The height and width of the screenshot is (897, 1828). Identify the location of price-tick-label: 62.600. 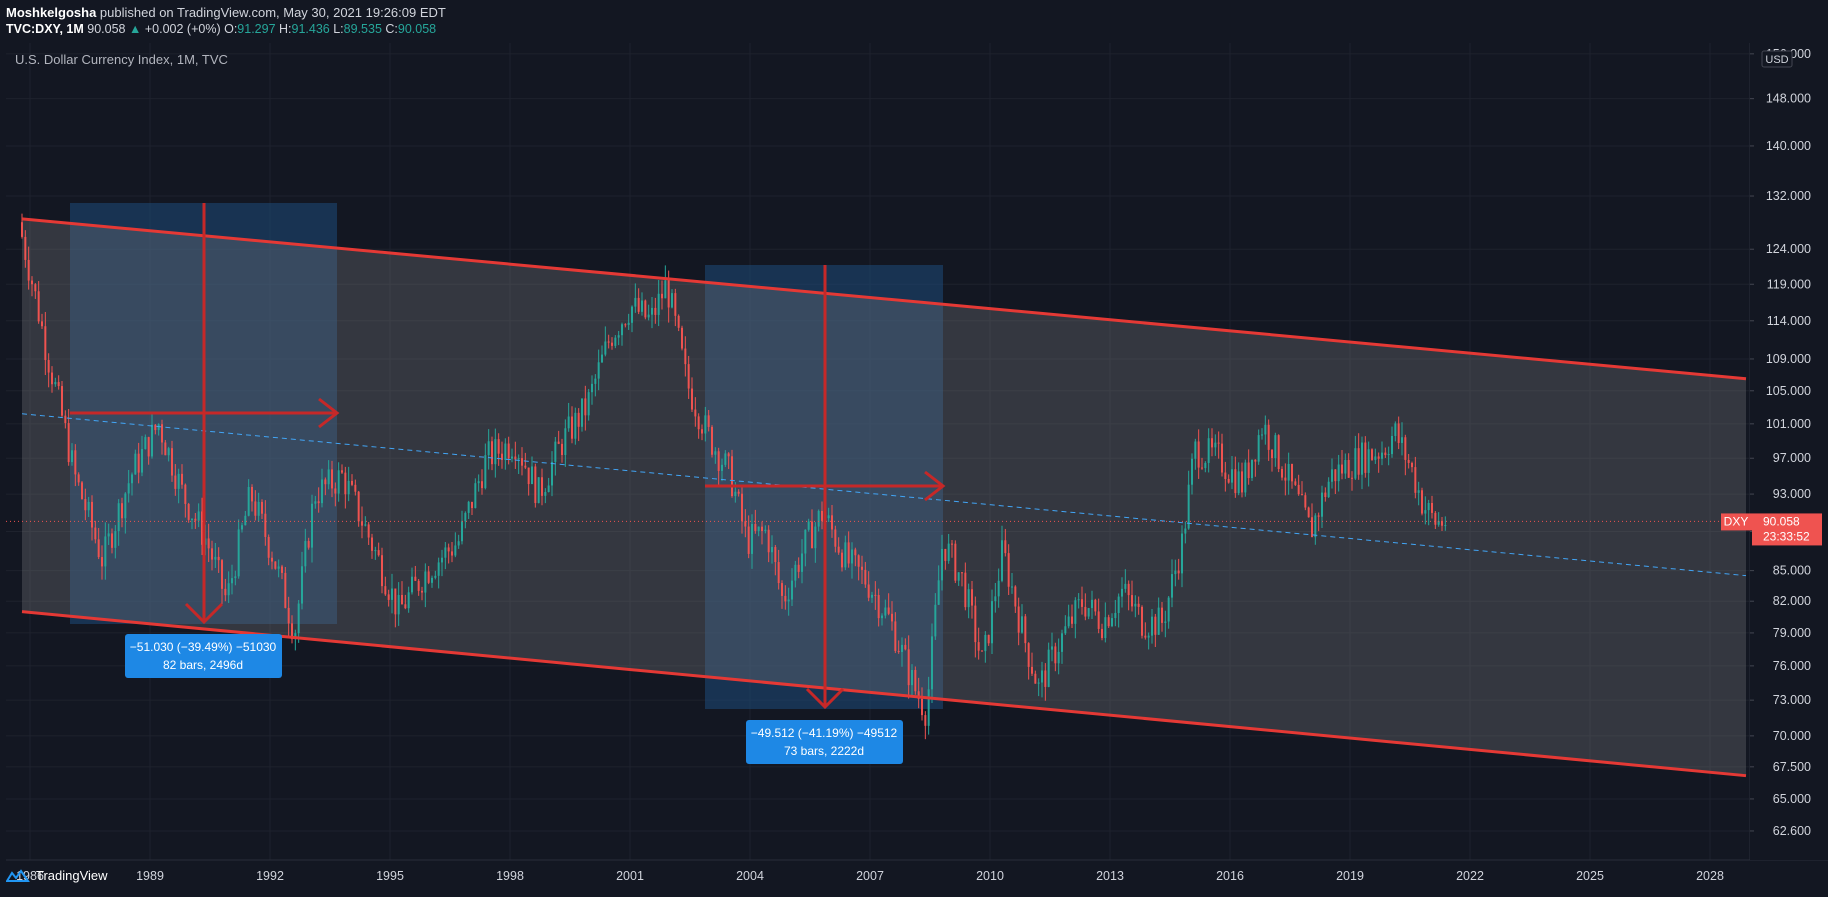
(1792, 831).